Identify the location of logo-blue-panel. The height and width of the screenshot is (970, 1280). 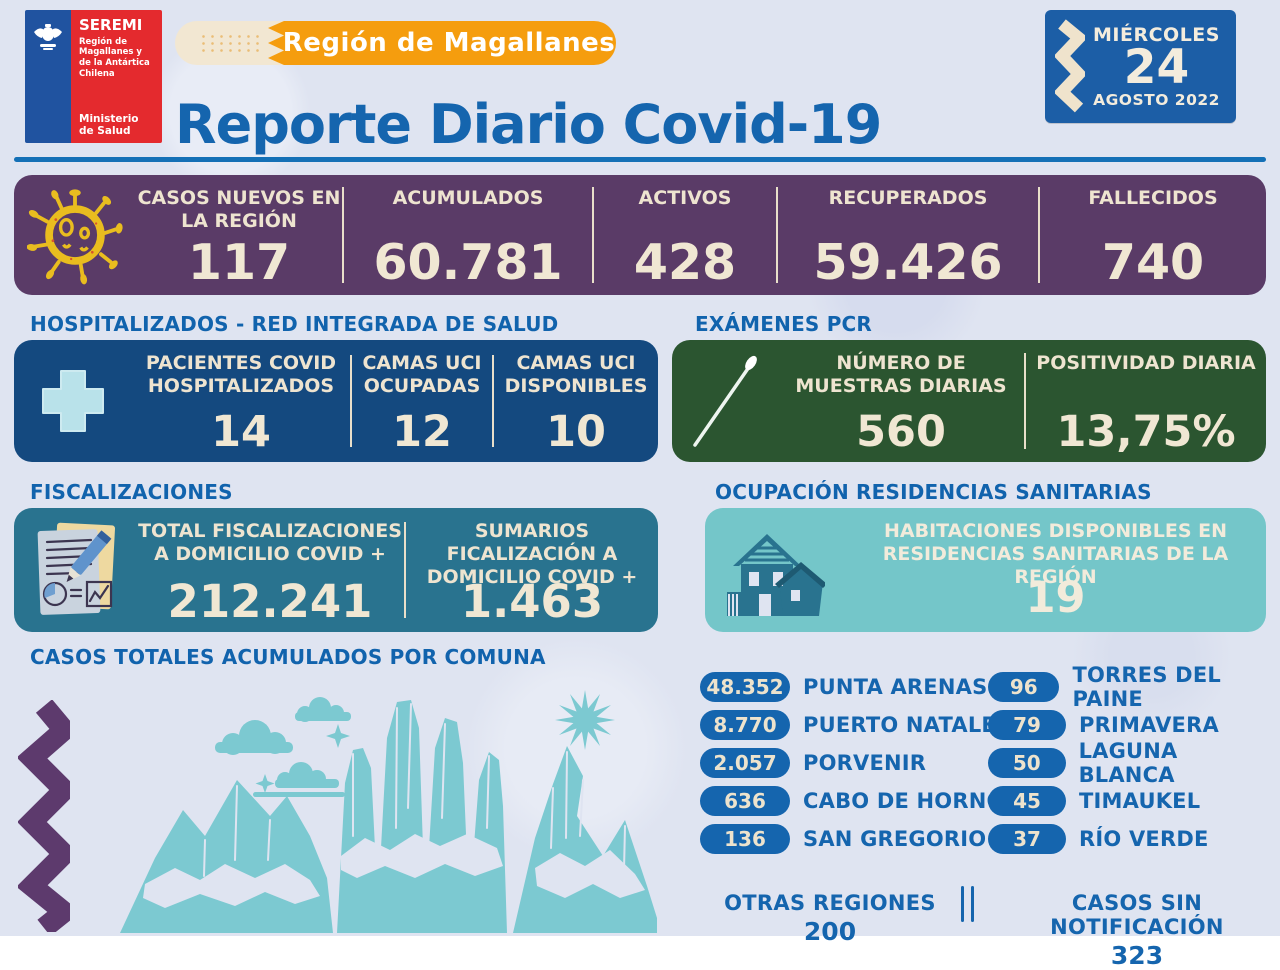
(48, 76).